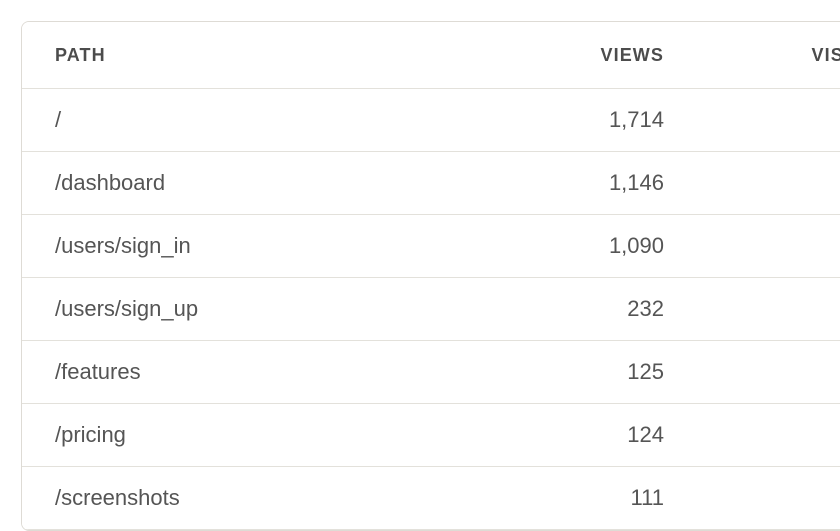 The width and height of the screenshot is (840, 531). Describe the element at coordinates (562, 435) in the screenshot. I see `cell-views: 124` at that location.